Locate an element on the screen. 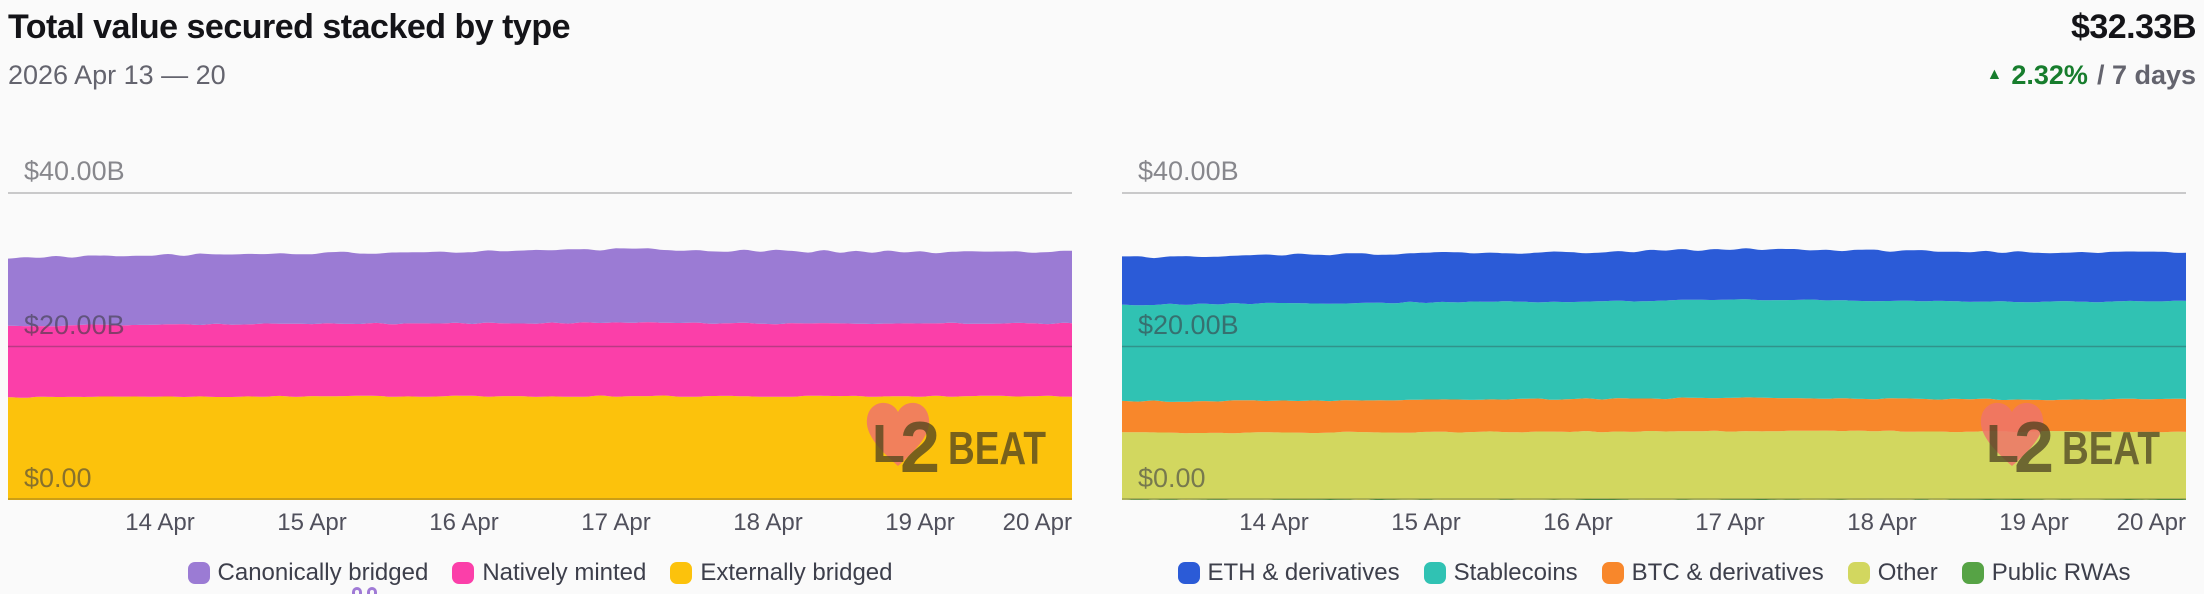  legend-item: Other is located at coordinates (1892, 573).